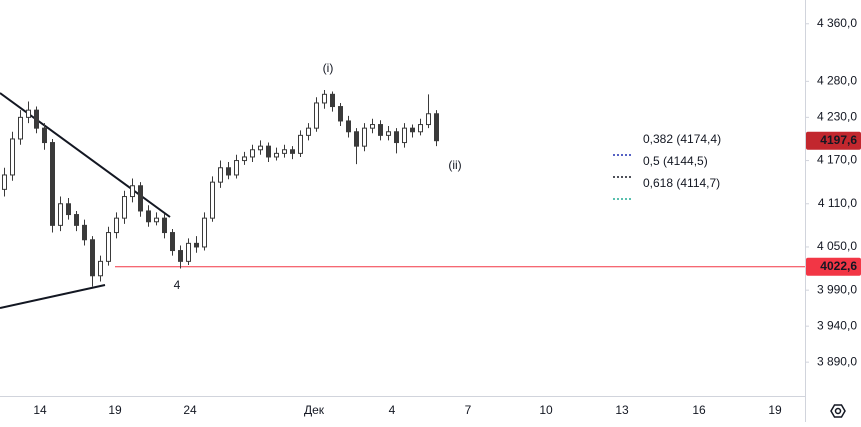 Image resolution: width=861 pixels, height=427 pixels. I want to click on y-tick-label: 3 890,0, so click(837, 361).